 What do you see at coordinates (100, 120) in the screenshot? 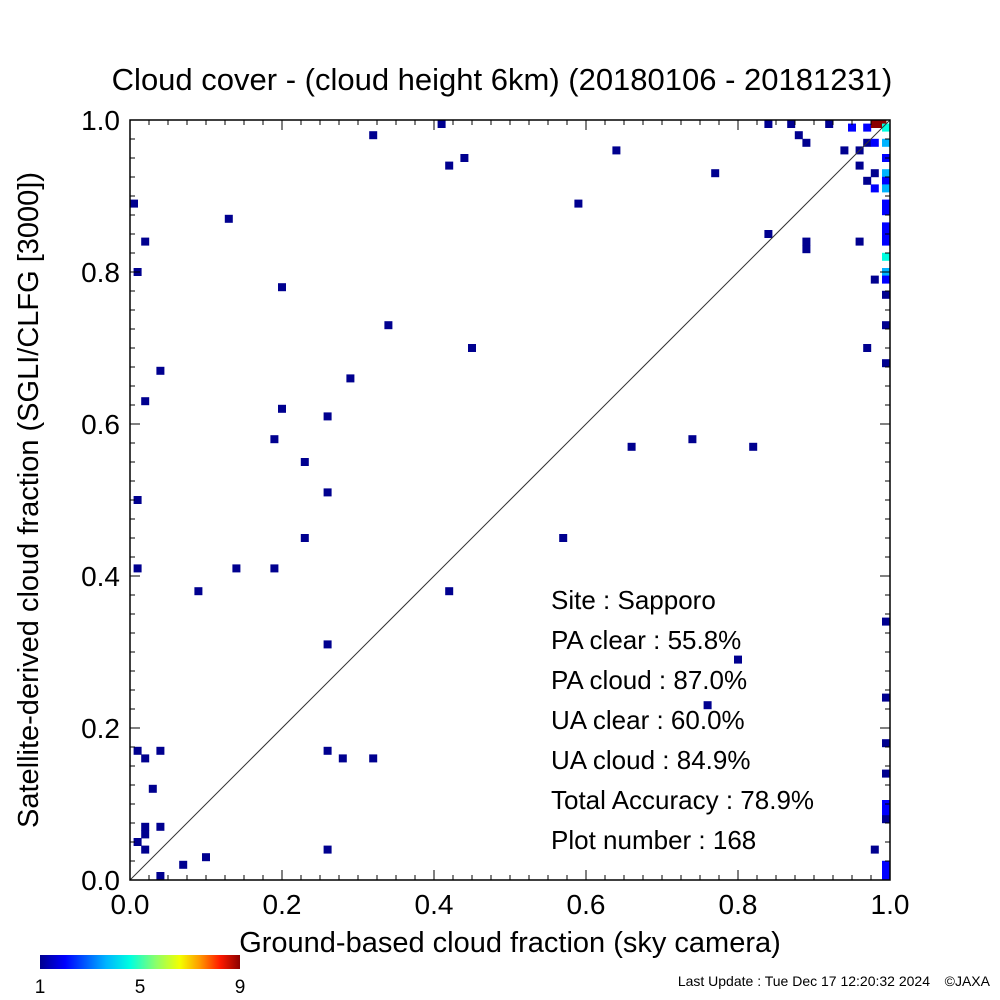
I see `y-tick-label: 1.0` at bounding box center [100, 120].